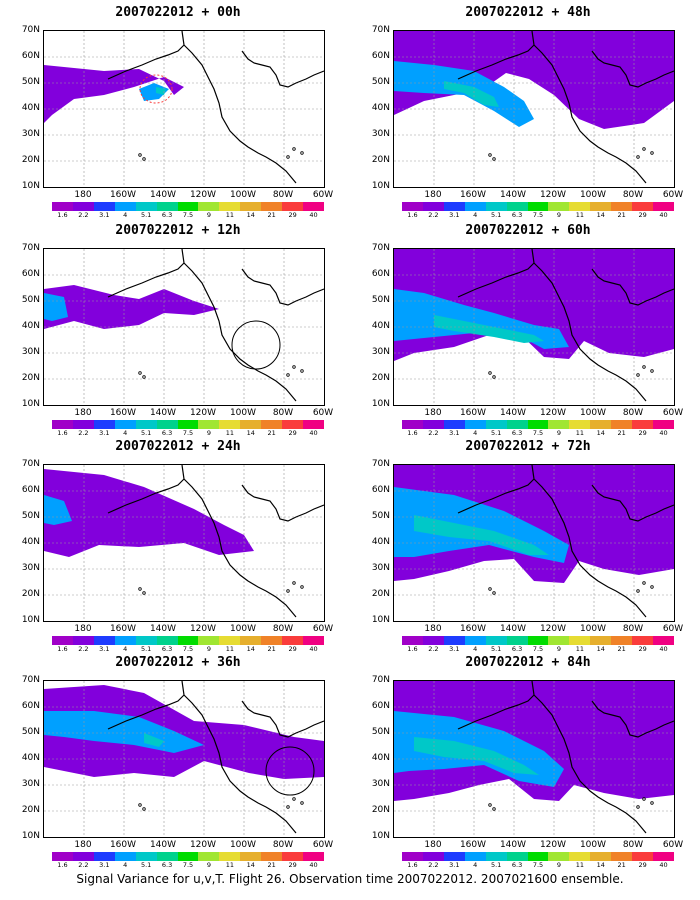  What do you see at coordinates (178, 12) in the screenshot?
I see `panel-title: 2007022012 + 00h` at bounding box center [178, 12].